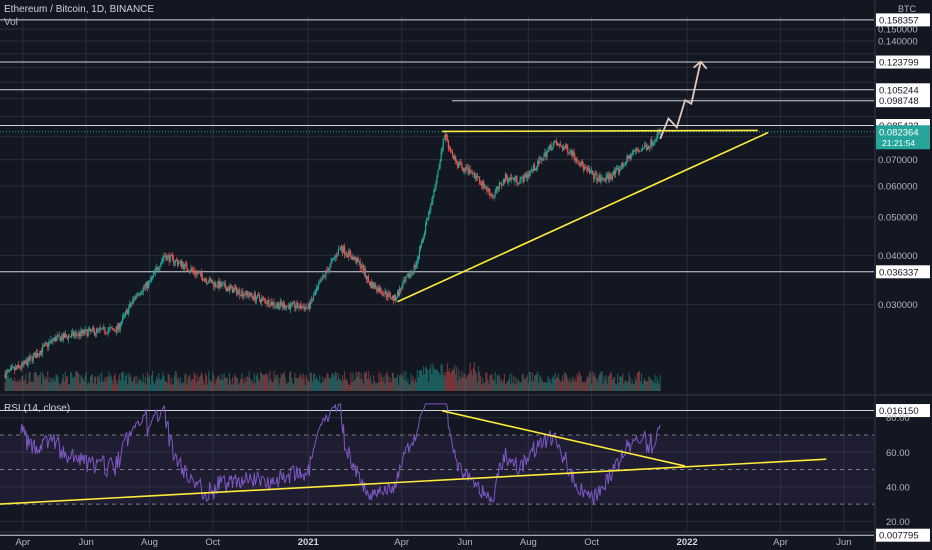  I want to click on rsi-label: RSI (14, close), so click(37, 408).